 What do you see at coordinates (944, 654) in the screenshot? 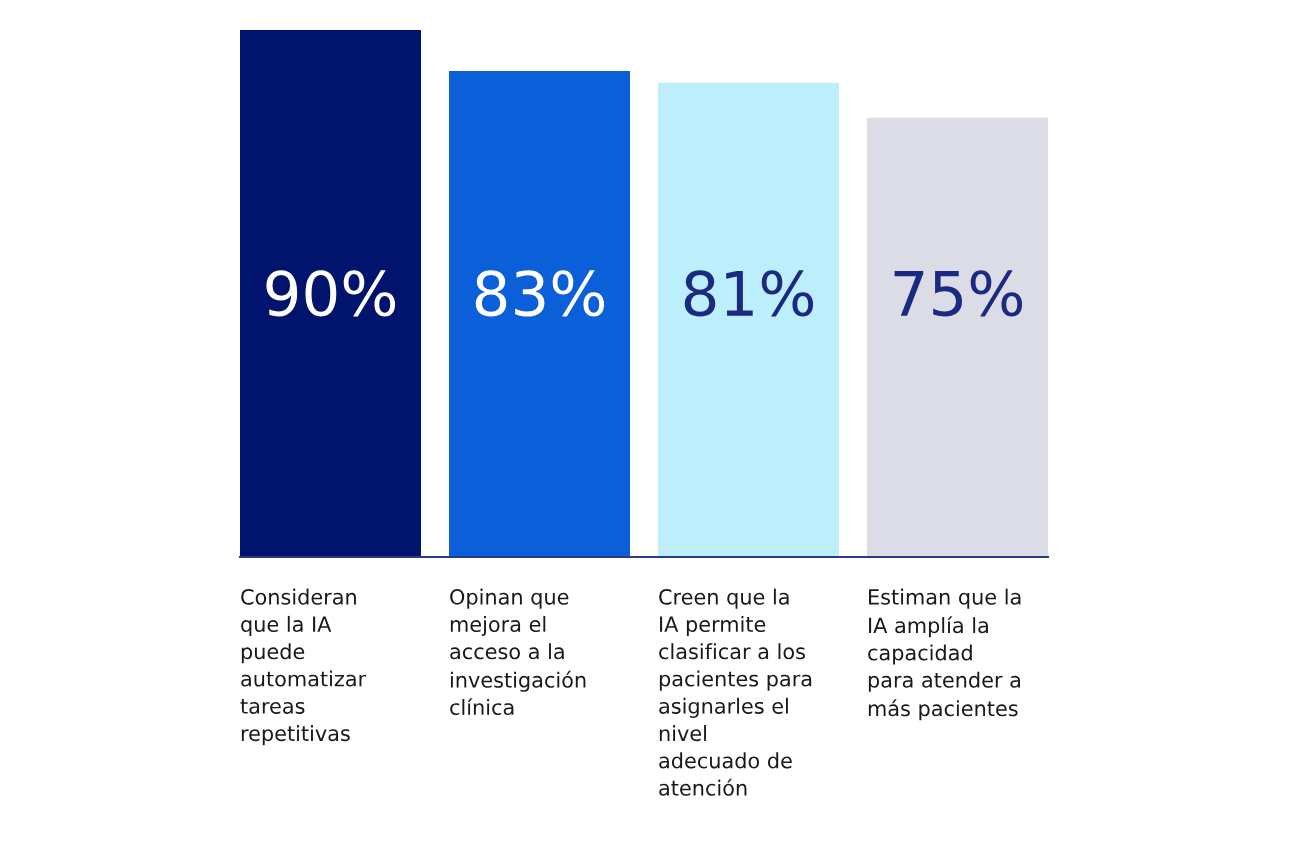
I see `x-tick-label: Estiman que la IA amplía la capacidad para atender a más pacientes` at bounding box center [944, 654].